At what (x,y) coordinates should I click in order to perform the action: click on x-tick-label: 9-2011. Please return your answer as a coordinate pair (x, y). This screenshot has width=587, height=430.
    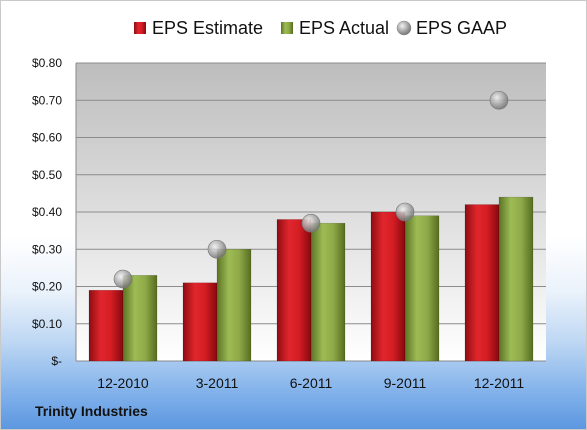
    Looking at the image, I should click on (405, 383).